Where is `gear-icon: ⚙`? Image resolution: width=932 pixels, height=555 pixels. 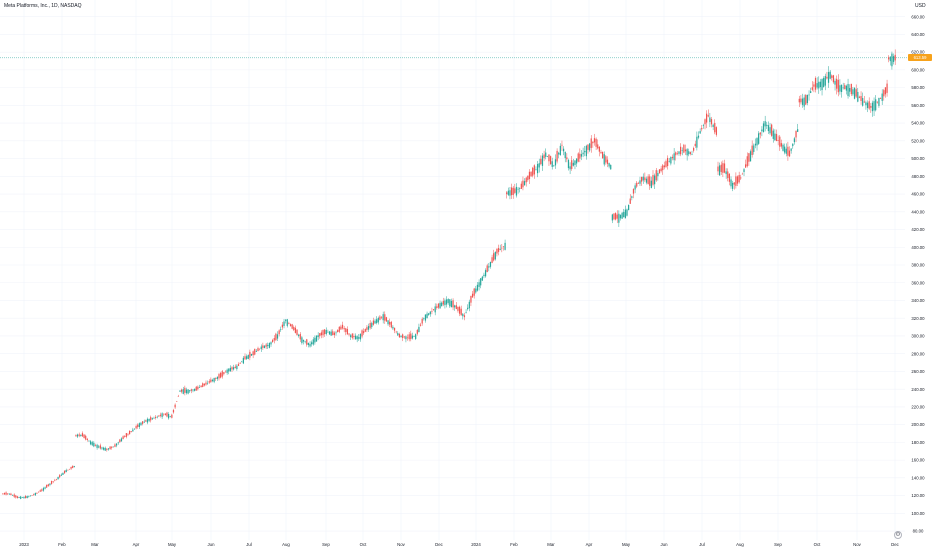
gear-icon: ⚙ is located at coordinates (898, 535).